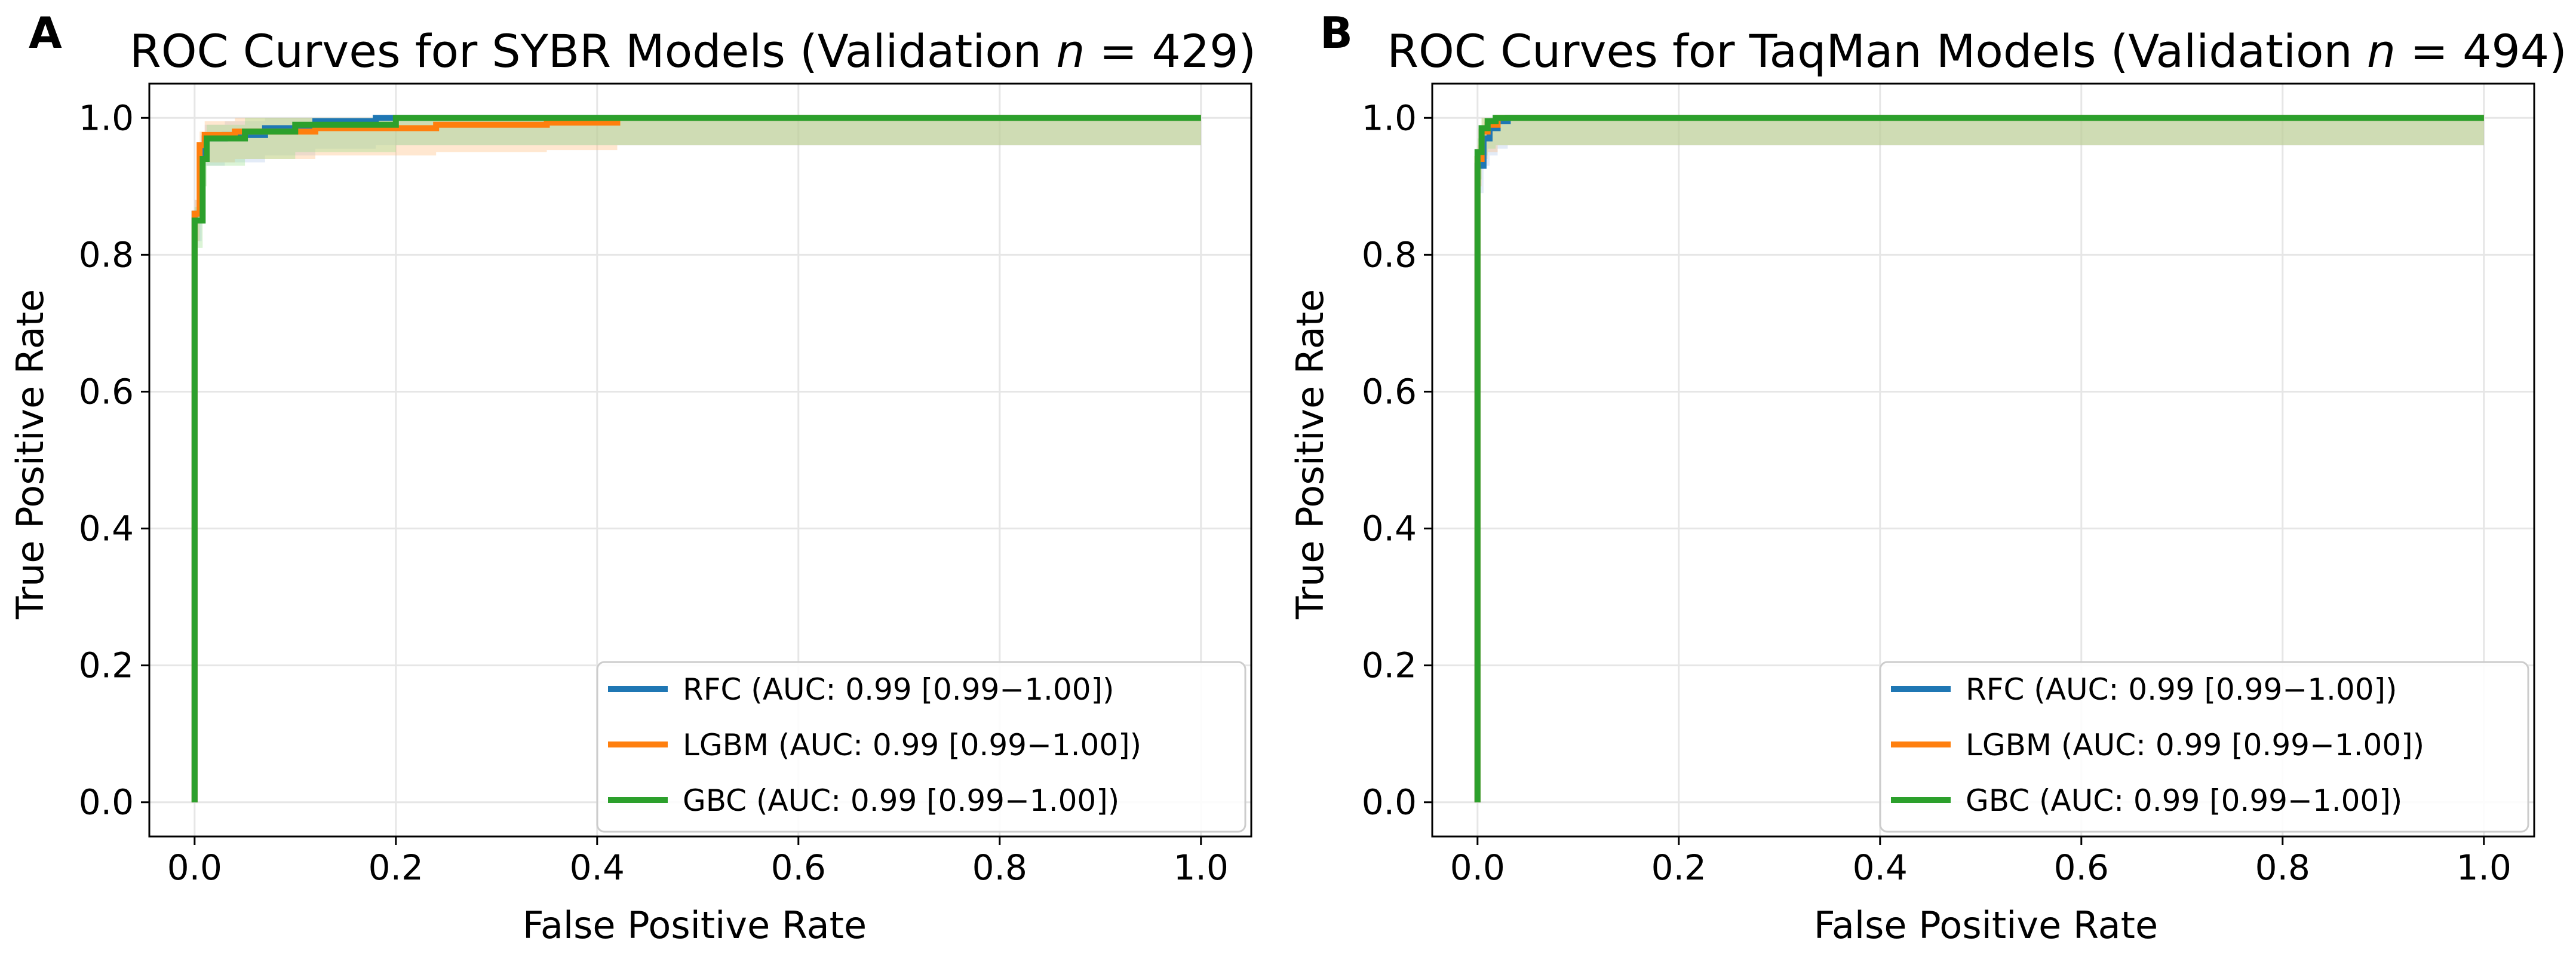 This screenshot has width=2576, height=956. What do you see at coordinates (1336, 33) in the screenshot?
I see `panel-letter: B` at bounding box center [1336, 33].